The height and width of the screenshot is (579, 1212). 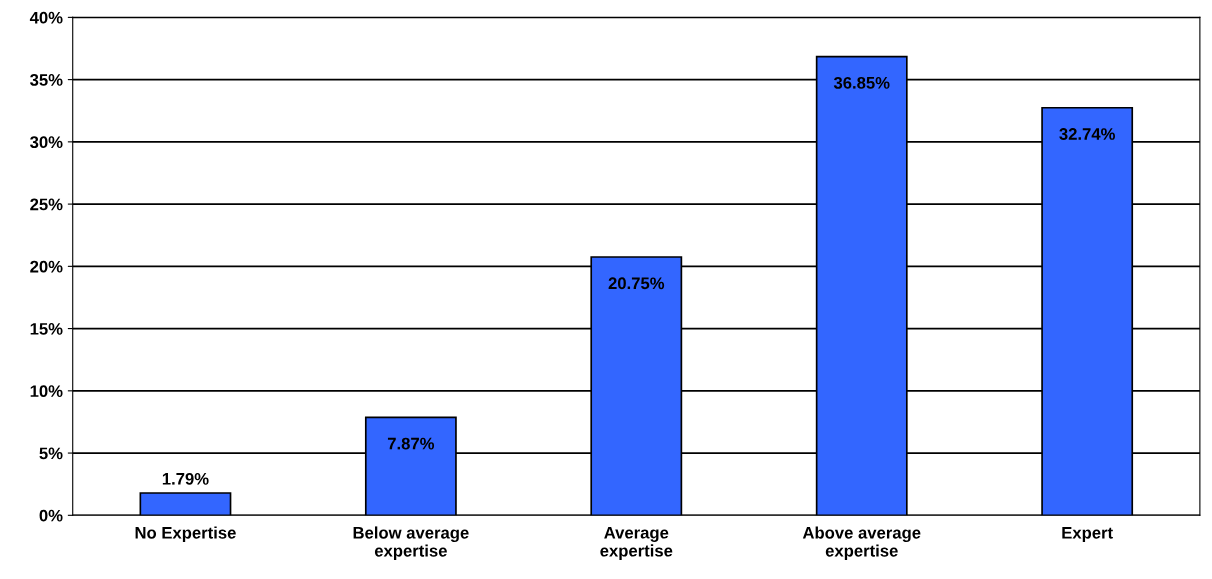 I want to click on y-tick-label: 40%, so click(x=46, y=17).